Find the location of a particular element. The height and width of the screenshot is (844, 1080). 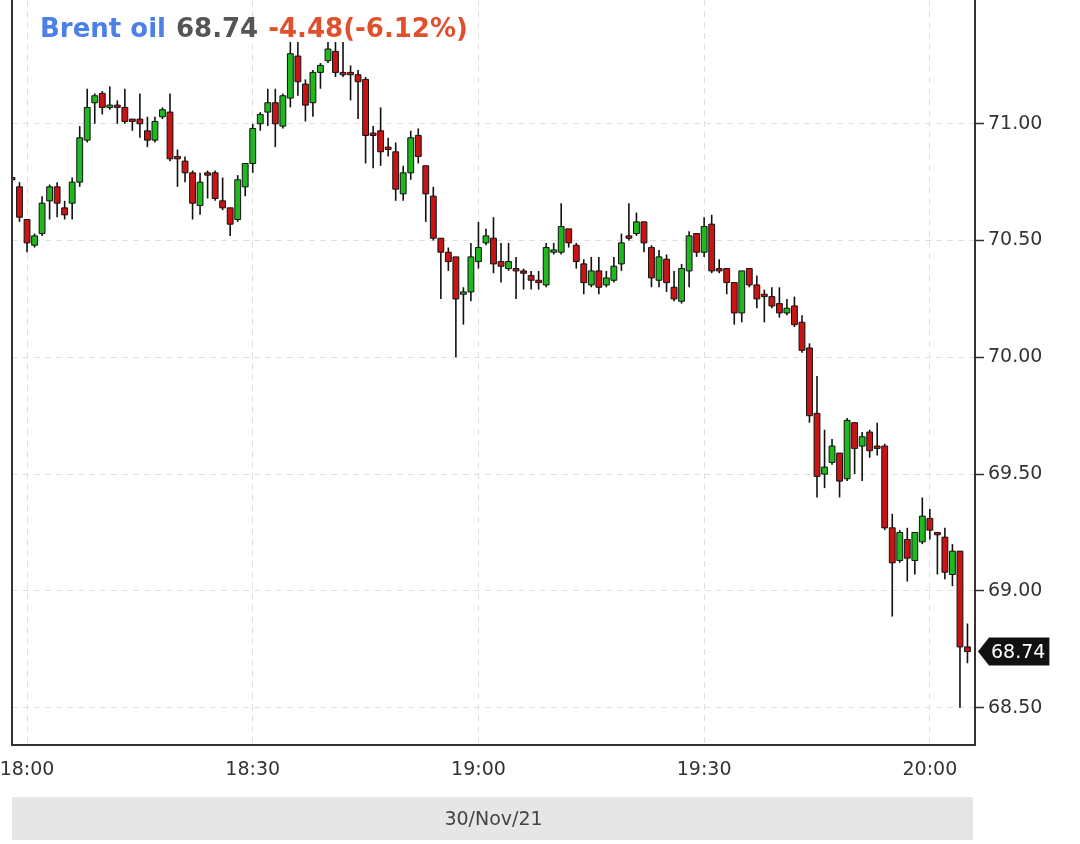

x-tick-label: 20:00 is located at coordinates (930, 768).